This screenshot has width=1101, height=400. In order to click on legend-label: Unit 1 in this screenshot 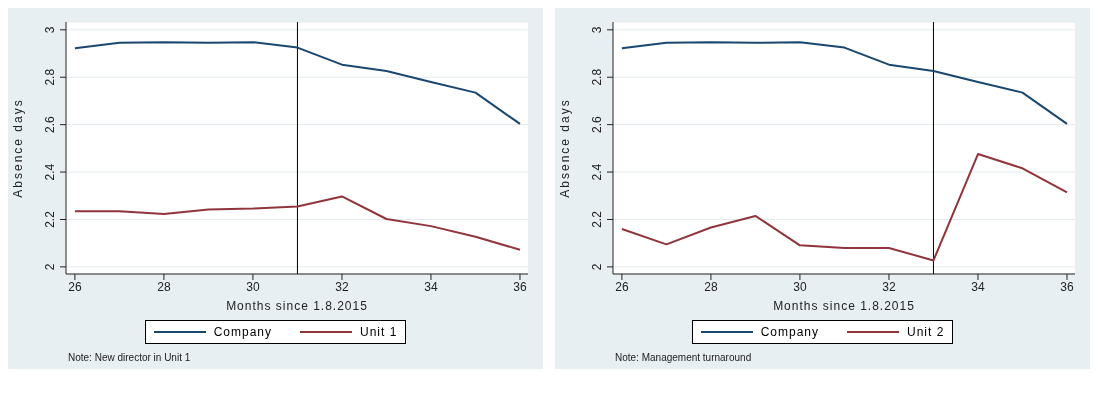, I will do `click(379, 332)`.